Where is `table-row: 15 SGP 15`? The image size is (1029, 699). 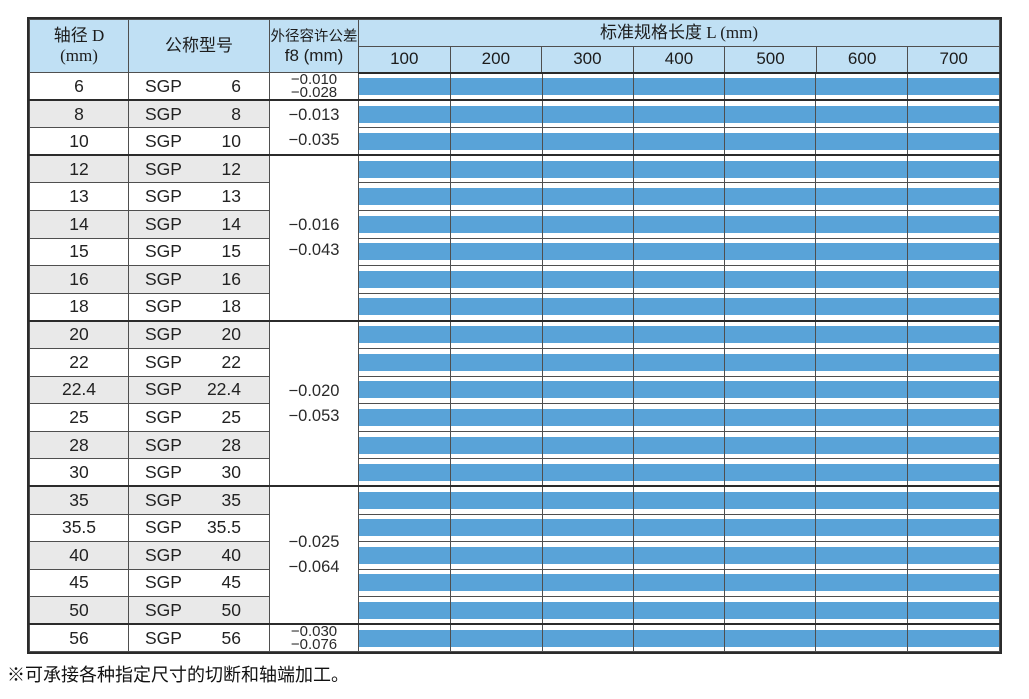
table-row: 15 SGP 15 is located at coordinates (514, 252).